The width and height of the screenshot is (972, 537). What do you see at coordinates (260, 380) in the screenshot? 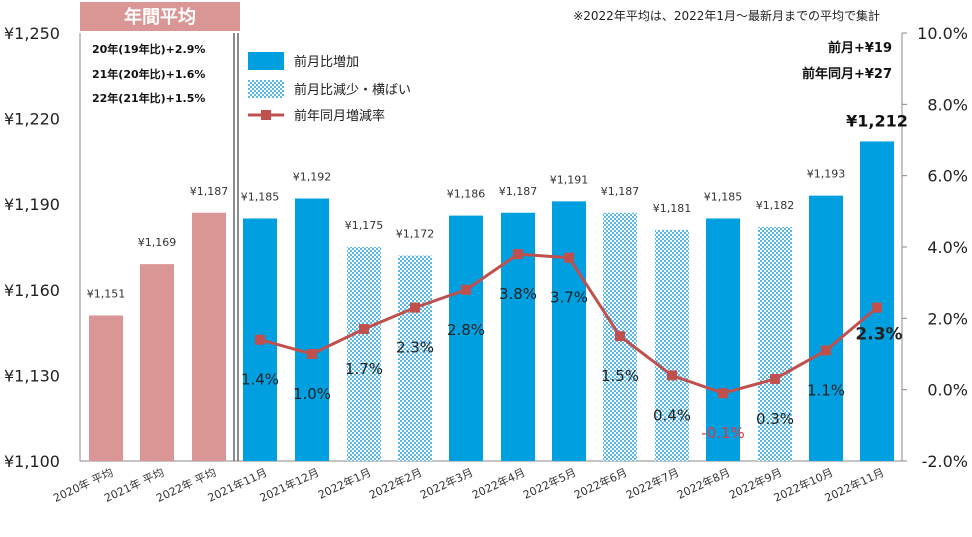
I see `yoy-rate-label: 1.4%` at bounding box center [260, 380].